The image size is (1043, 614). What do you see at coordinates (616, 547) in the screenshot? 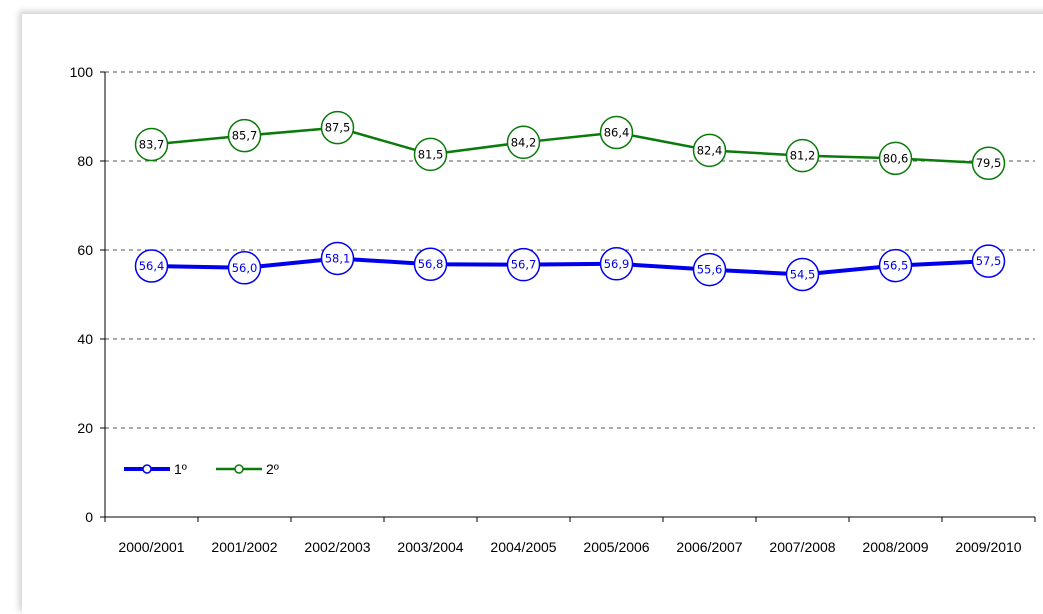
I see `x-tick-label: 2005/2006` at bounding box center [616, 547].